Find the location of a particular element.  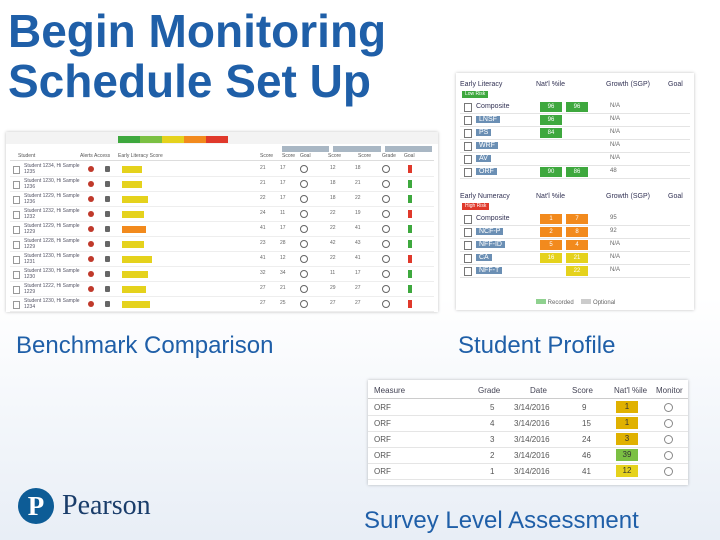

profile-row: WRF N/A is located at coordinates (575, 146).